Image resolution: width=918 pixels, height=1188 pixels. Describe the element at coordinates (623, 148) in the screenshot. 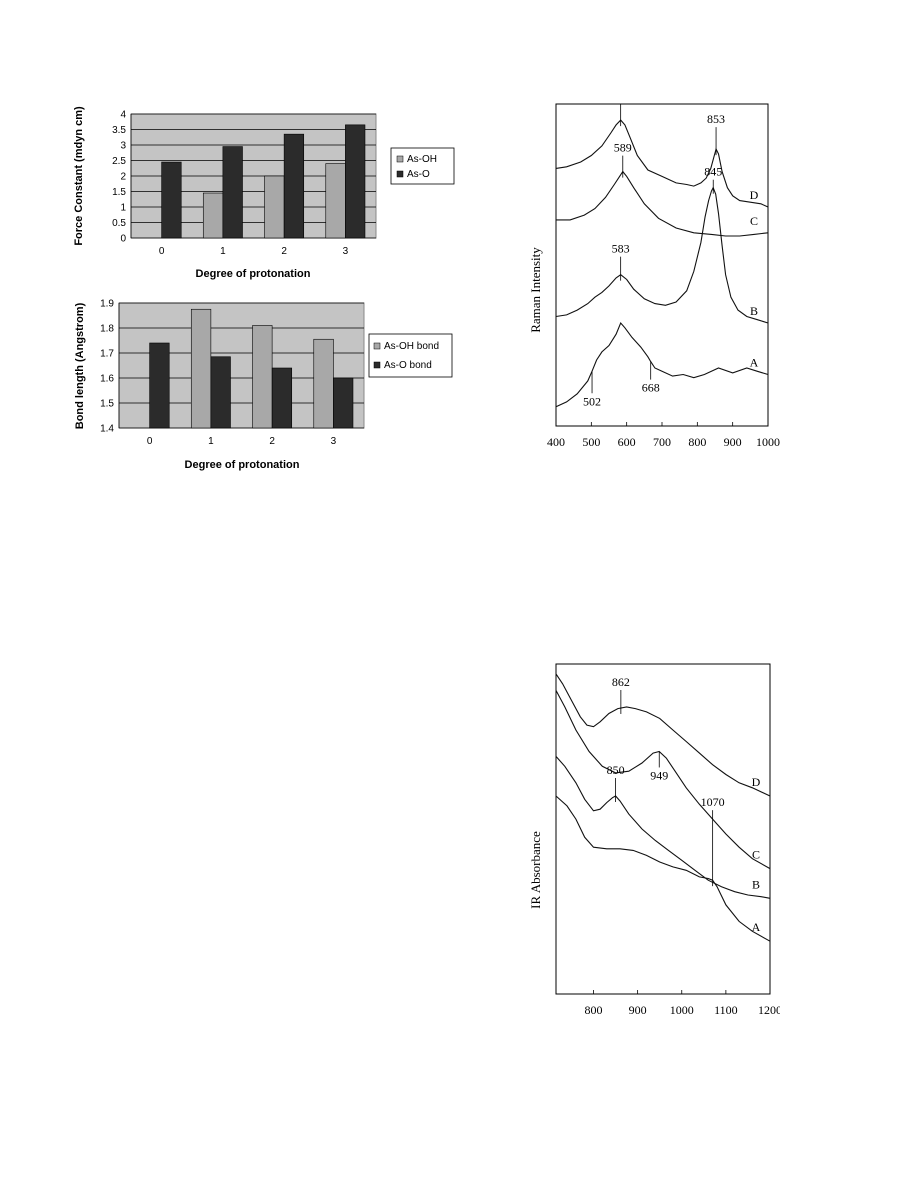

I see `peak-label: 589` at that location.